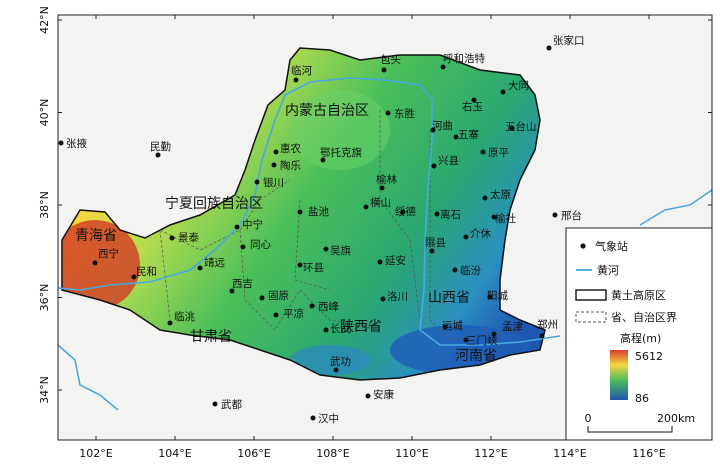 The height and width of the screenshot is (470, 720). I want to click on region-label: 山西省, so click(449, 298).